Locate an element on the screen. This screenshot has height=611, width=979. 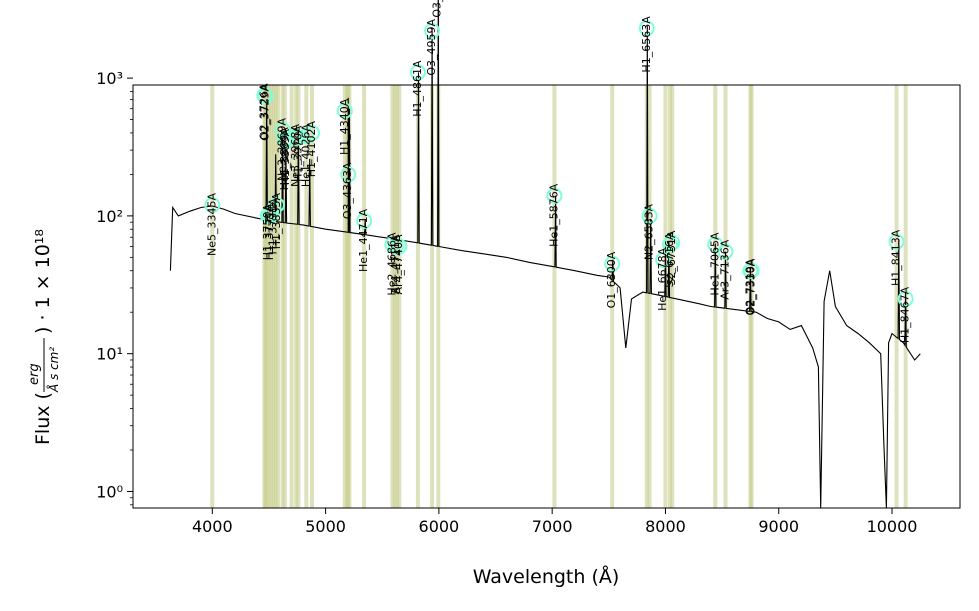
line-label: H1_3970A is located at coordinates (297, 153).